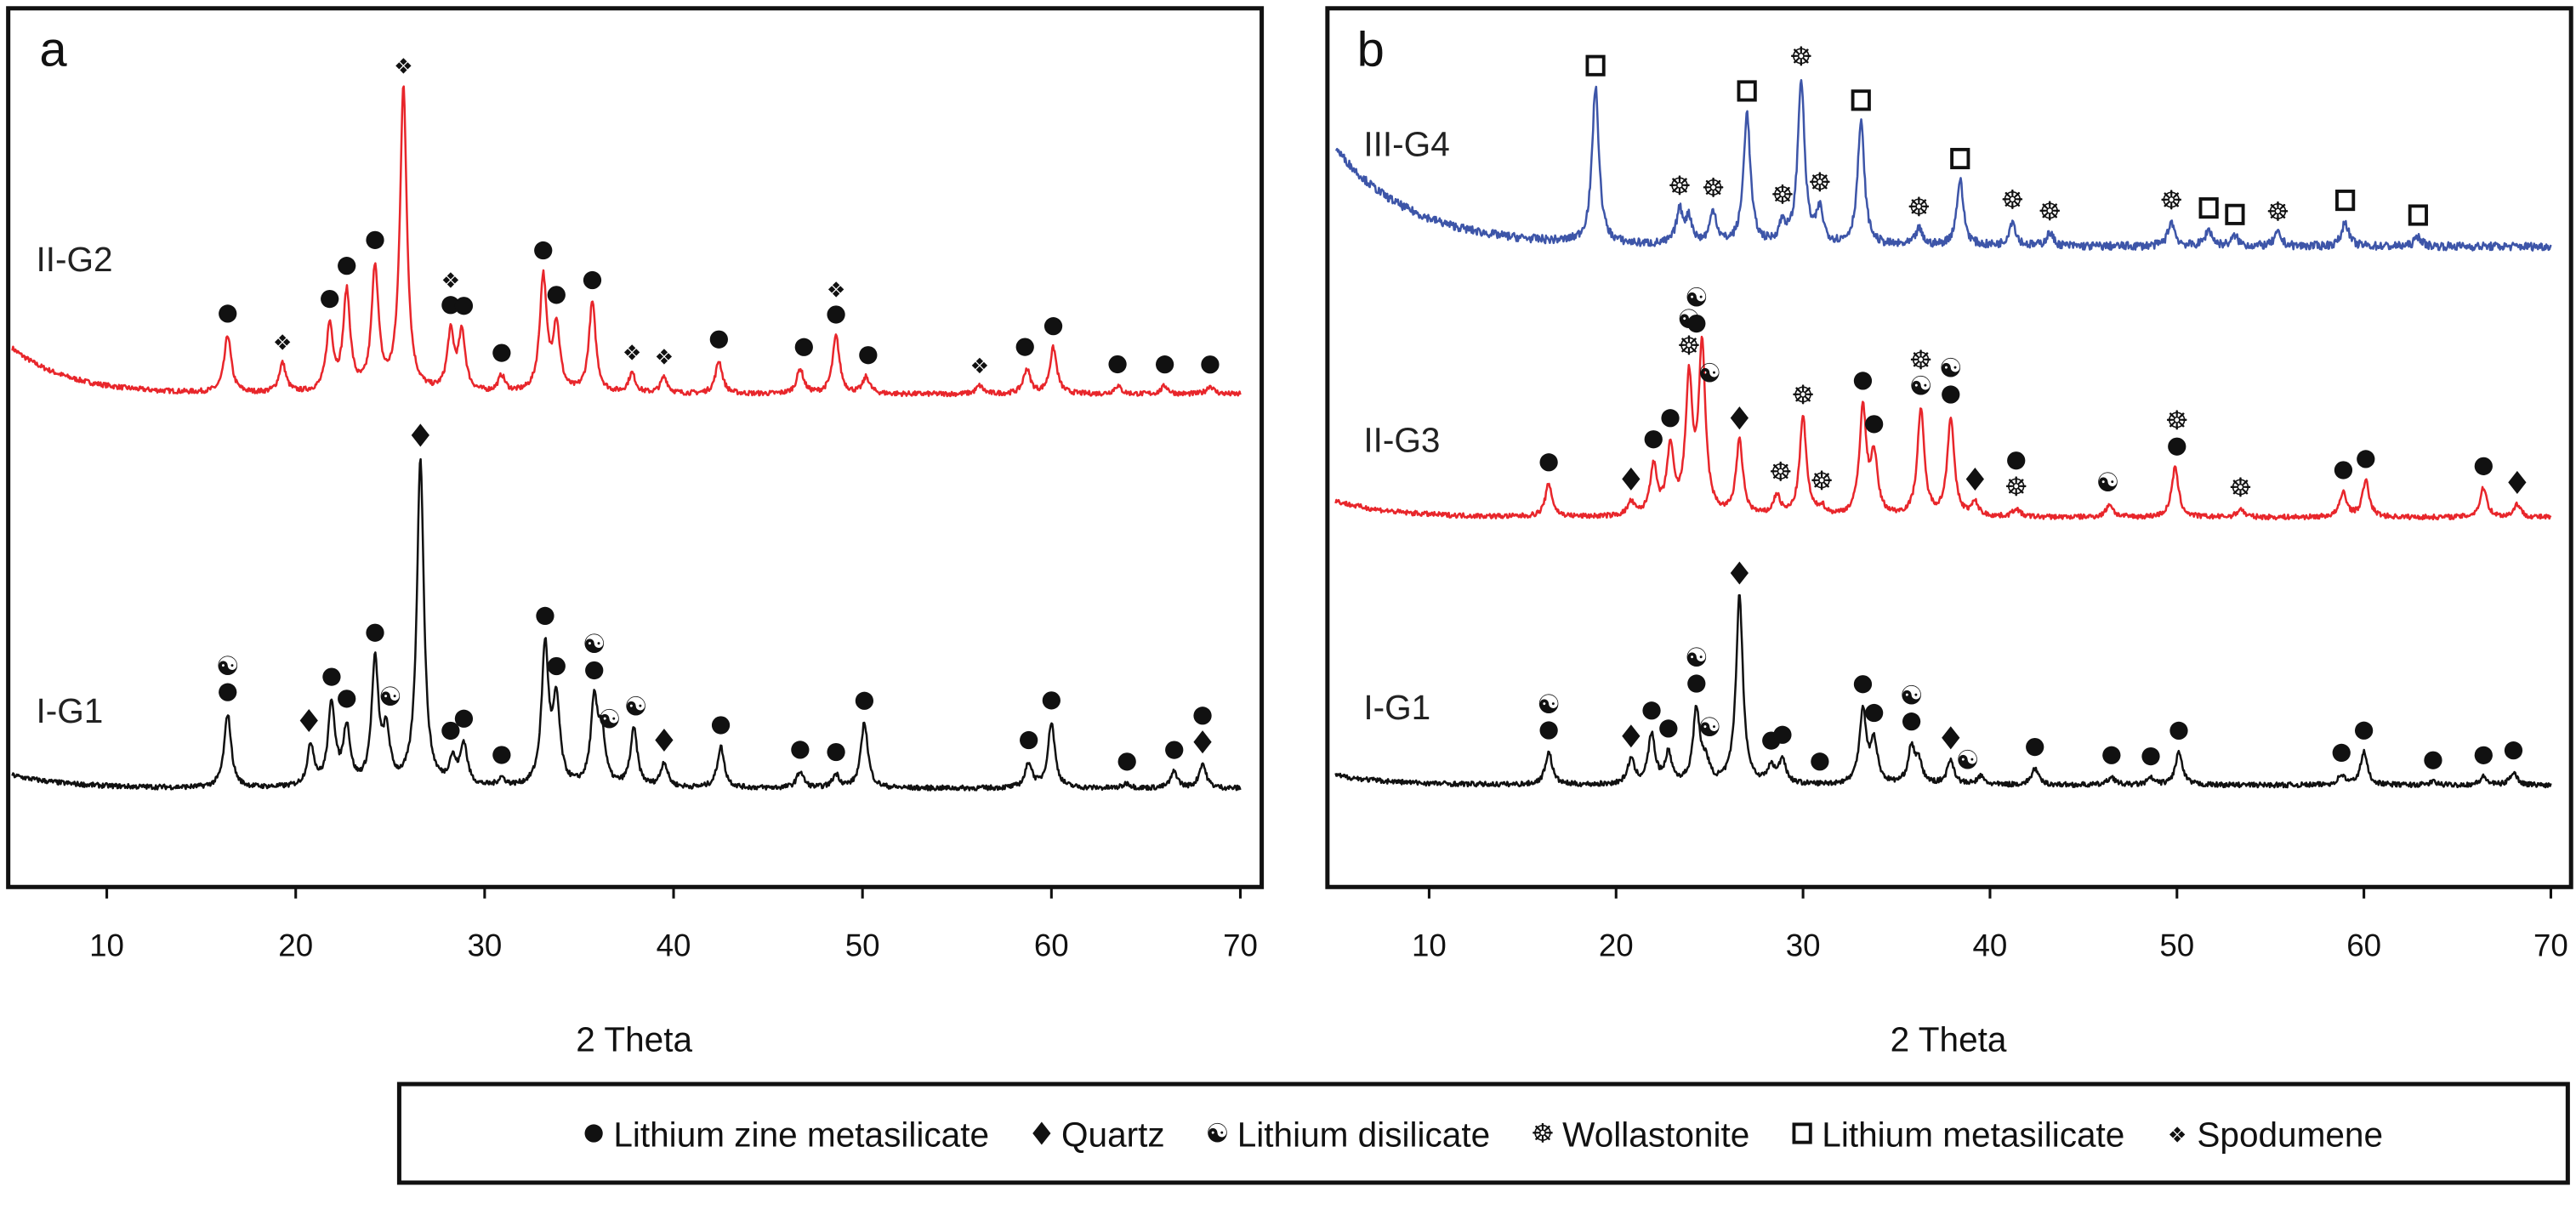 This screenshot has height=1209, width=2576. What do you see at coordinates (1363, 1134) in the screenshot?
I see `legend-label: Lithium disilicate` at bounding box center [1363, 1134].